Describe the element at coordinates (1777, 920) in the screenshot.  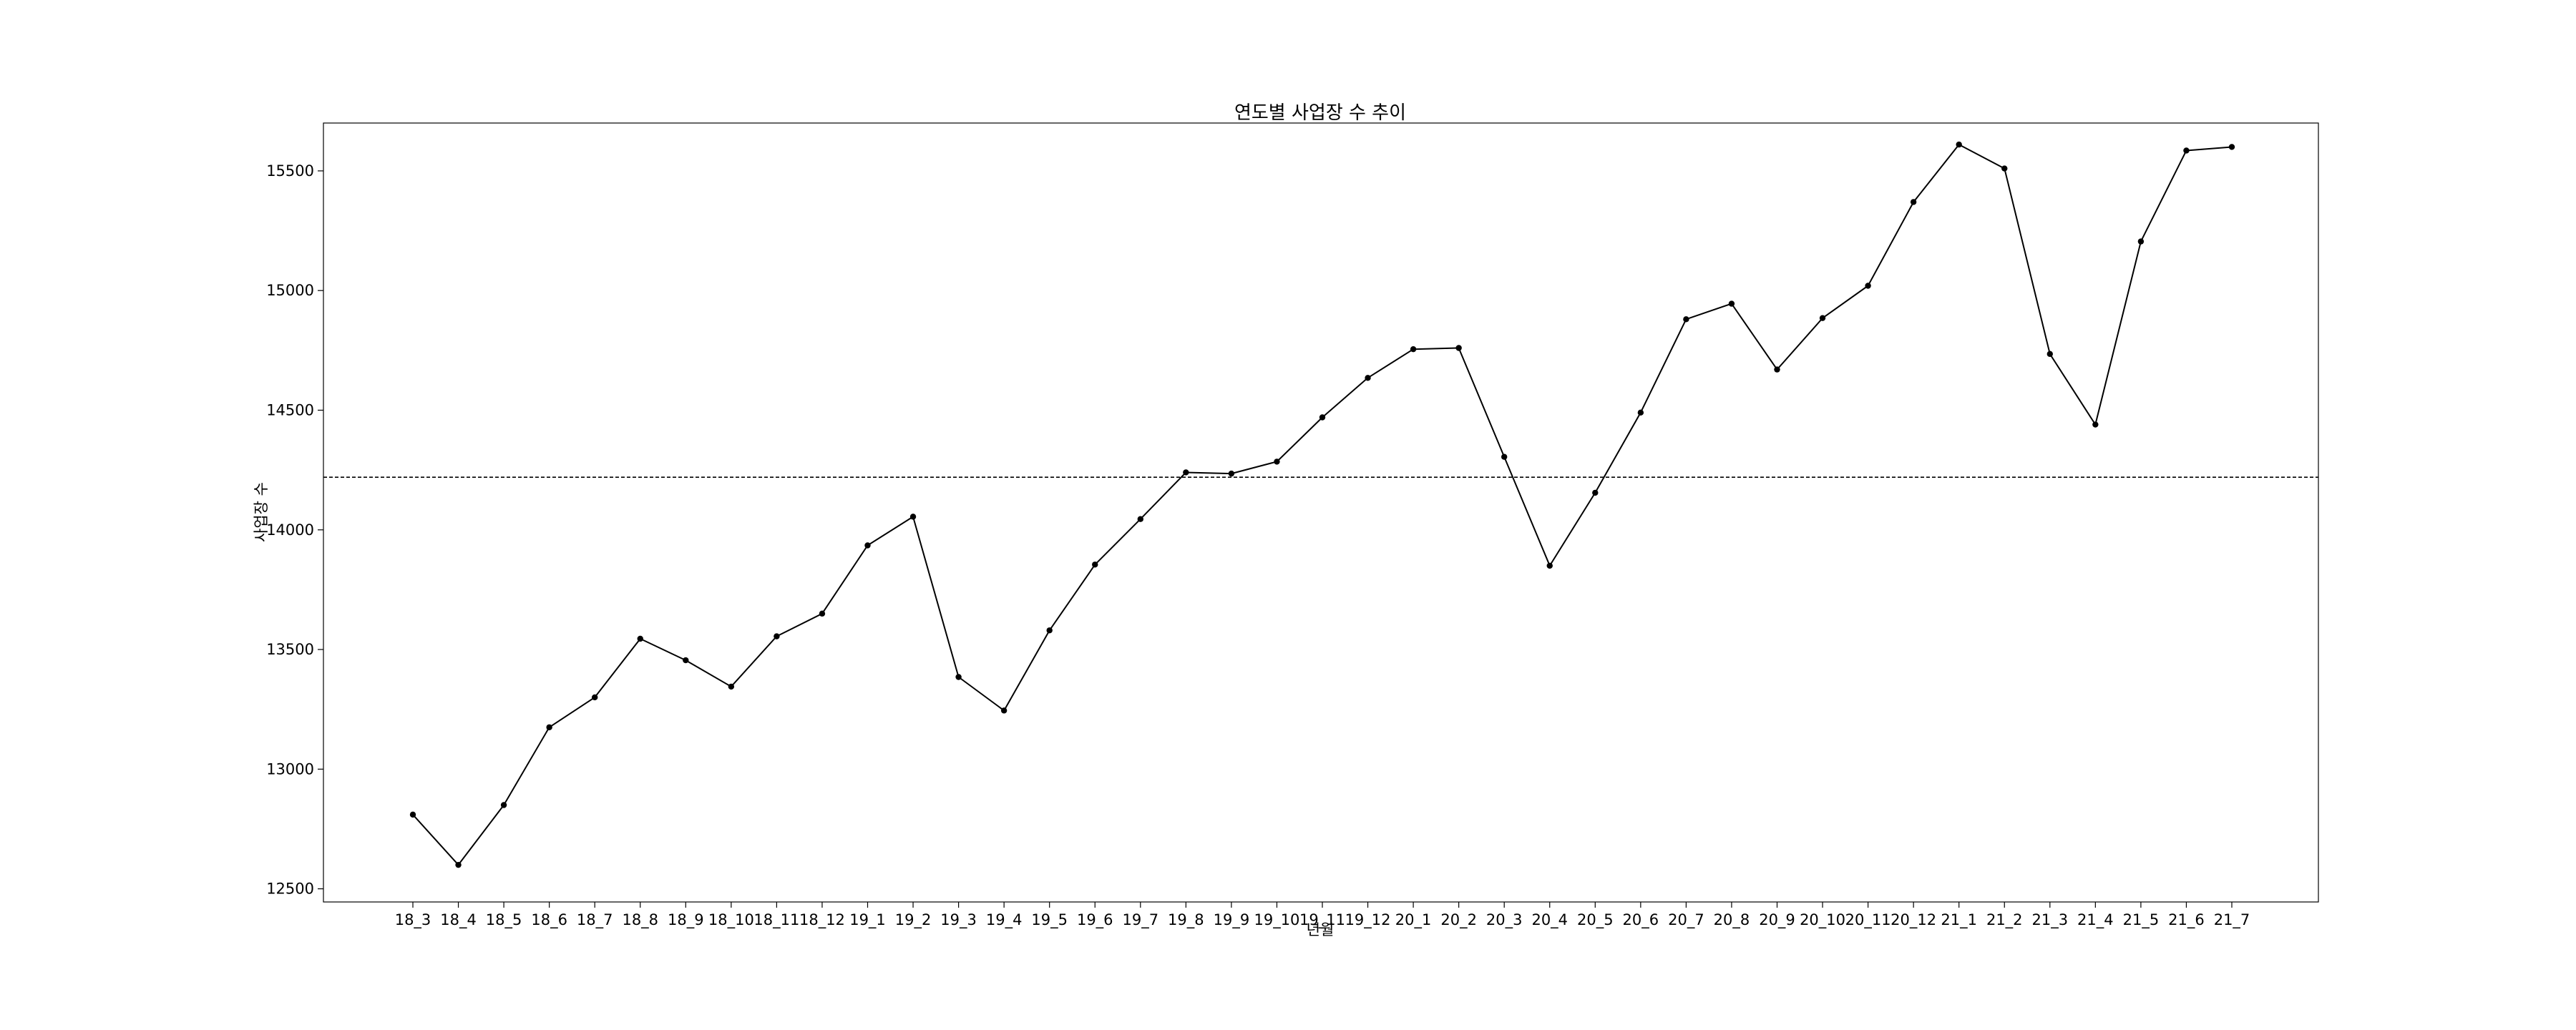
I see `x-tick-label: 20_9` at that location.